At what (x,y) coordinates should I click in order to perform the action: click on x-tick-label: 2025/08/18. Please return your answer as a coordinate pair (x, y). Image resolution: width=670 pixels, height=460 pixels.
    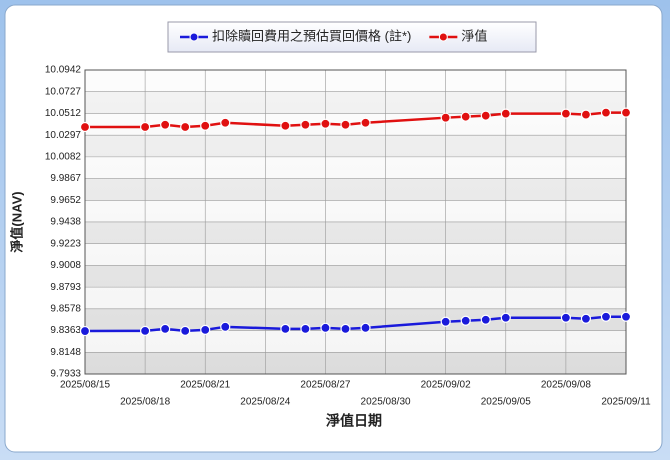
    Looking at the image, I should click on (145, 402).